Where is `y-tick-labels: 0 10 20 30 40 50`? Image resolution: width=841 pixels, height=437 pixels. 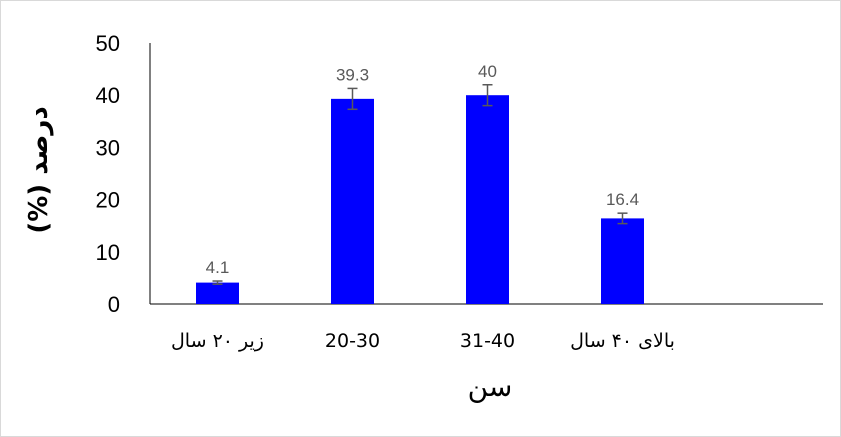 y-tick-labels: 0 10 20 30 40 50 is located at coordinates (108, 174).